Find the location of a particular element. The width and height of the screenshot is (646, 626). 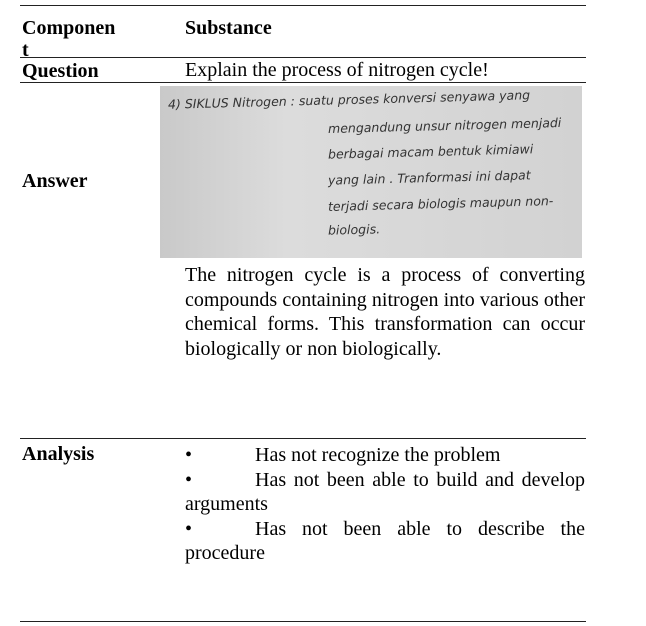

bullet-item: • Has not recognize the problem is located at coordinates (385, 455).